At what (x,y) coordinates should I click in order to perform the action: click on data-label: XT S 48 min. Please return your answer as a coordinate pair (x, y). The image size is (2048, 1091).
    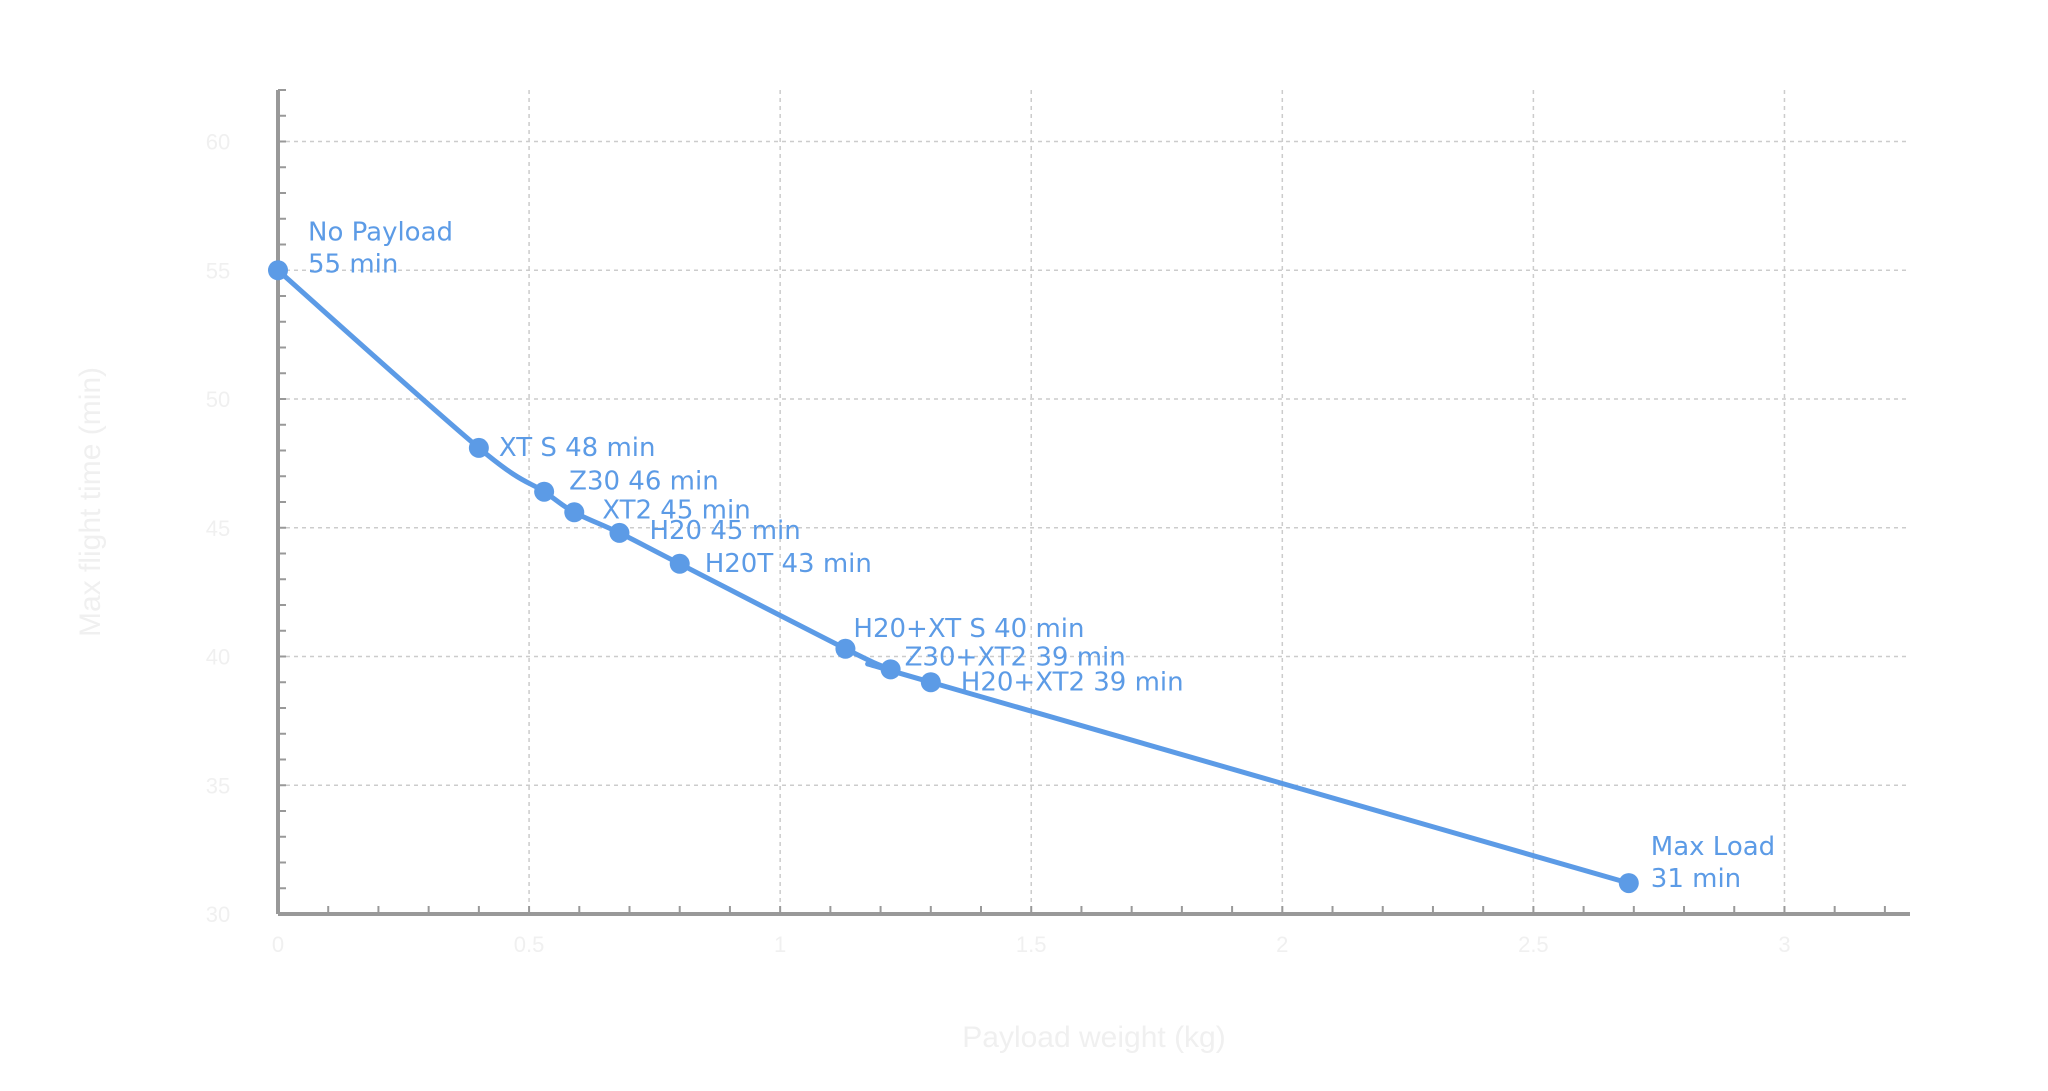
    Looking at the image, I should click on (577, 448).